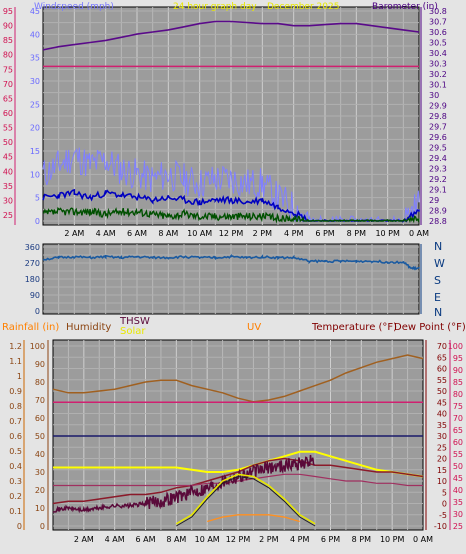 This screenshot has height=554, width=466. I want to click on x-tick: 2 AM, so click(84, 539).